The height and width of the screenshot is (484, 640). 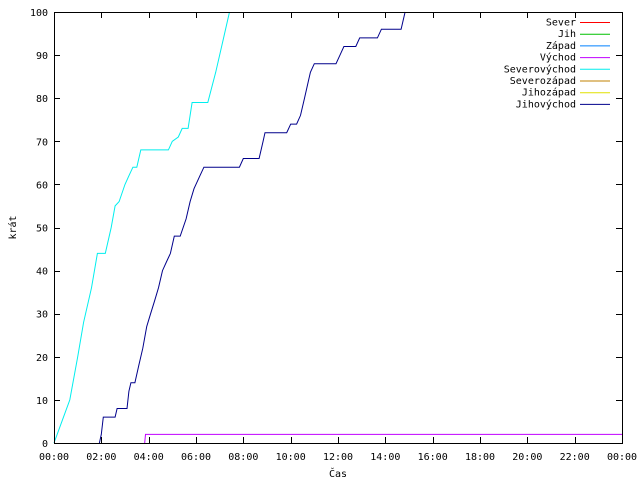 I want to click on y-tick-label: 10, so click(x=42, y=401).